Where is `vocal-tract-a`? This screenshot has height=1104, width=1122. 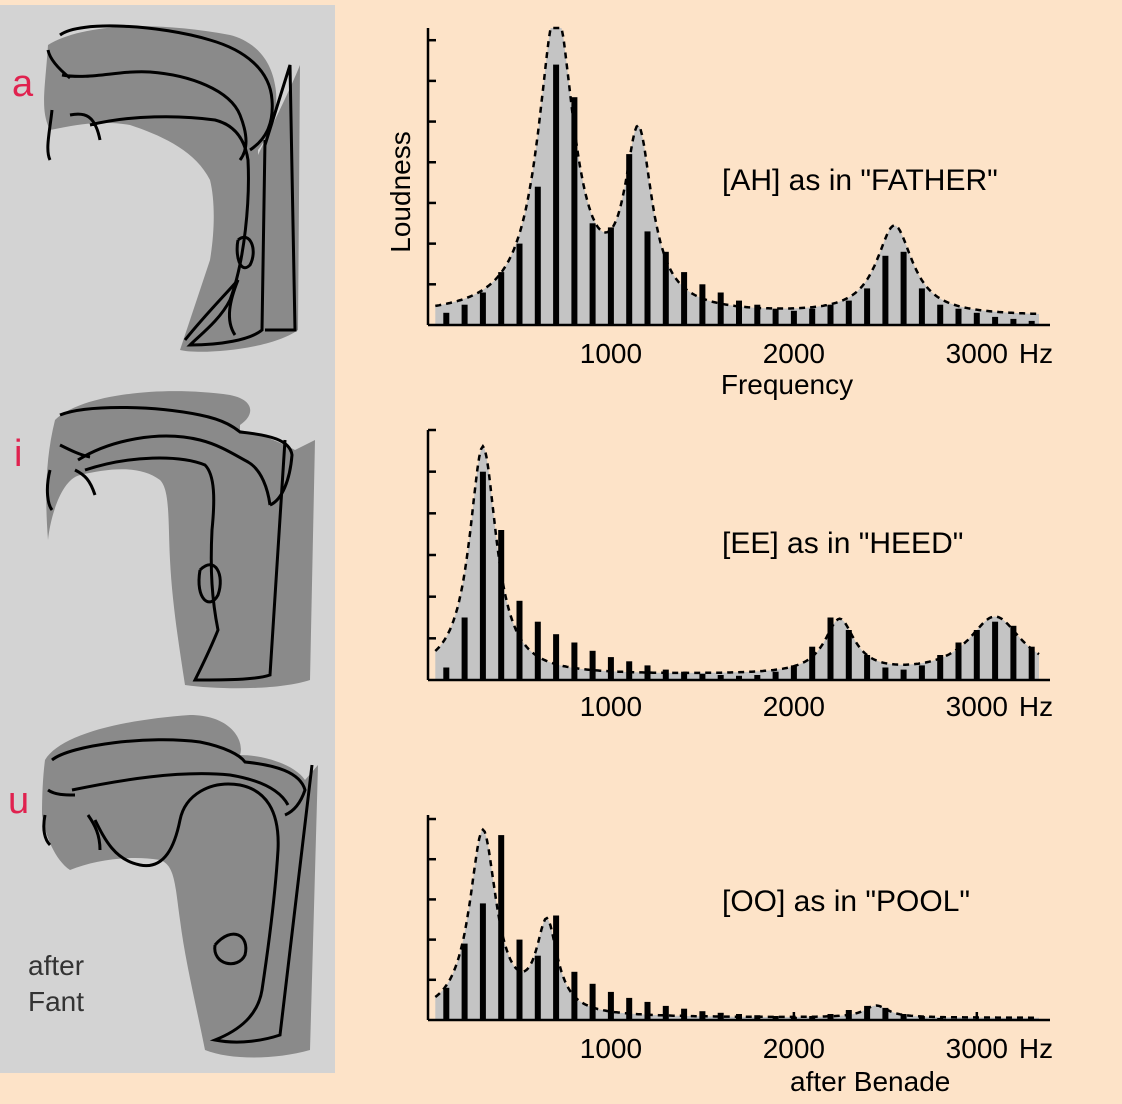 vocal-tract-a is located at coordinates (172, 188).